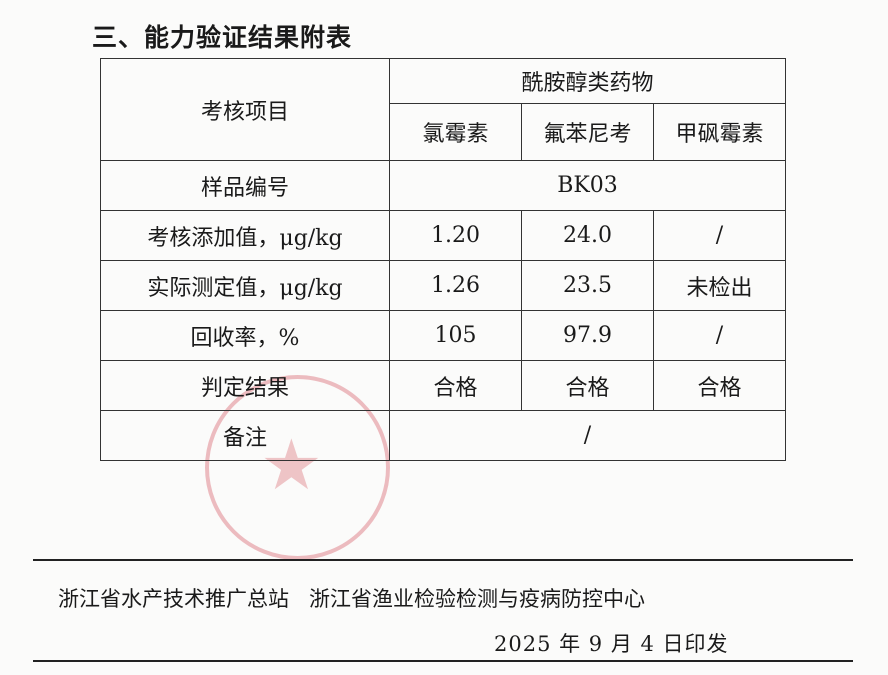  What do you see at coordinates (719, 285) in the screenshot?
I see `cell: 未检出` at bounding box center [719, 285].